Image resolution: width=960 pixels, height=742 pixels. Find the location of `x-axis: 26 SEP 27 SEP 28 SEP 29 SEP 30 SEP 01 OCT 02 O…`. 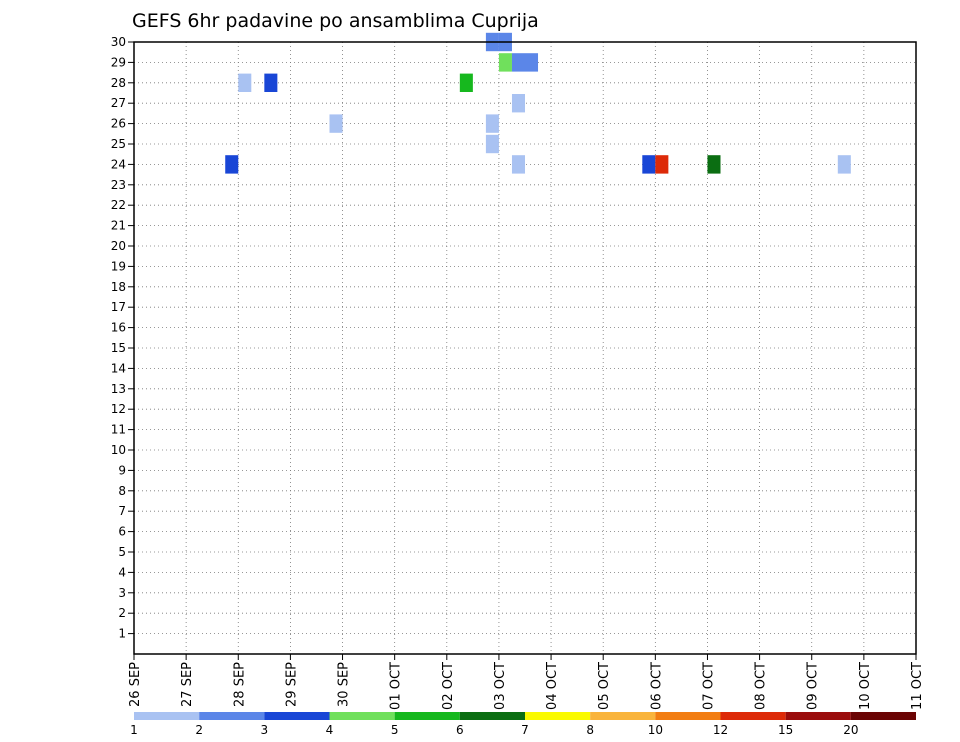

x-axis: 26 SEP 27 SEP 28 SEP 29 SEP 30 SEP 01 OCT 02 O… is located at coordinates (526, 682).